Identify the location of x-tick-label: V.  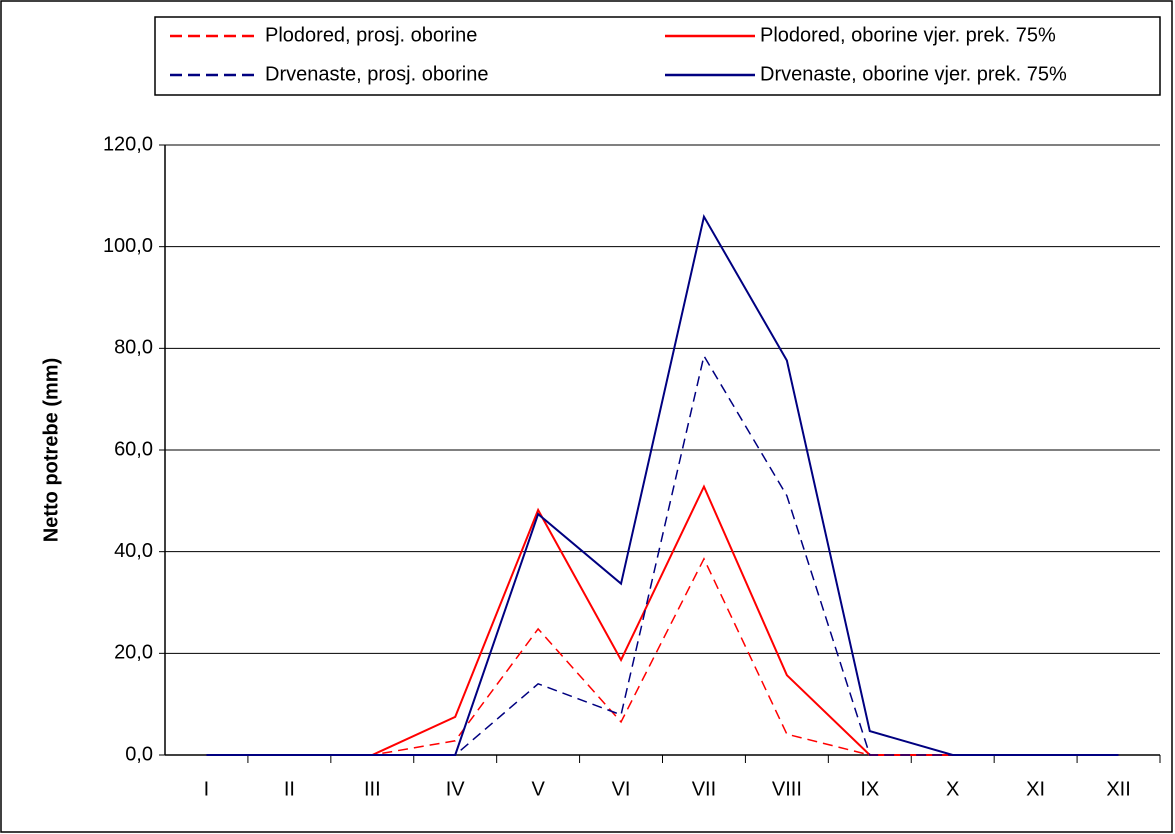
(538, 789).